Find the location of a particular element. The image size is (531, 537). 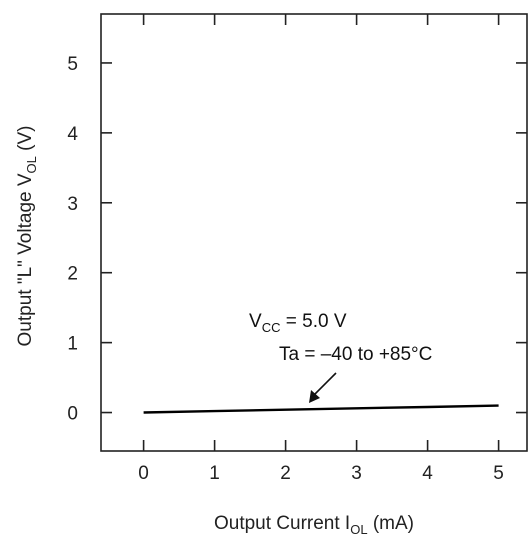

x-axis-label-sub: OL is located at coordinates (358, 529).